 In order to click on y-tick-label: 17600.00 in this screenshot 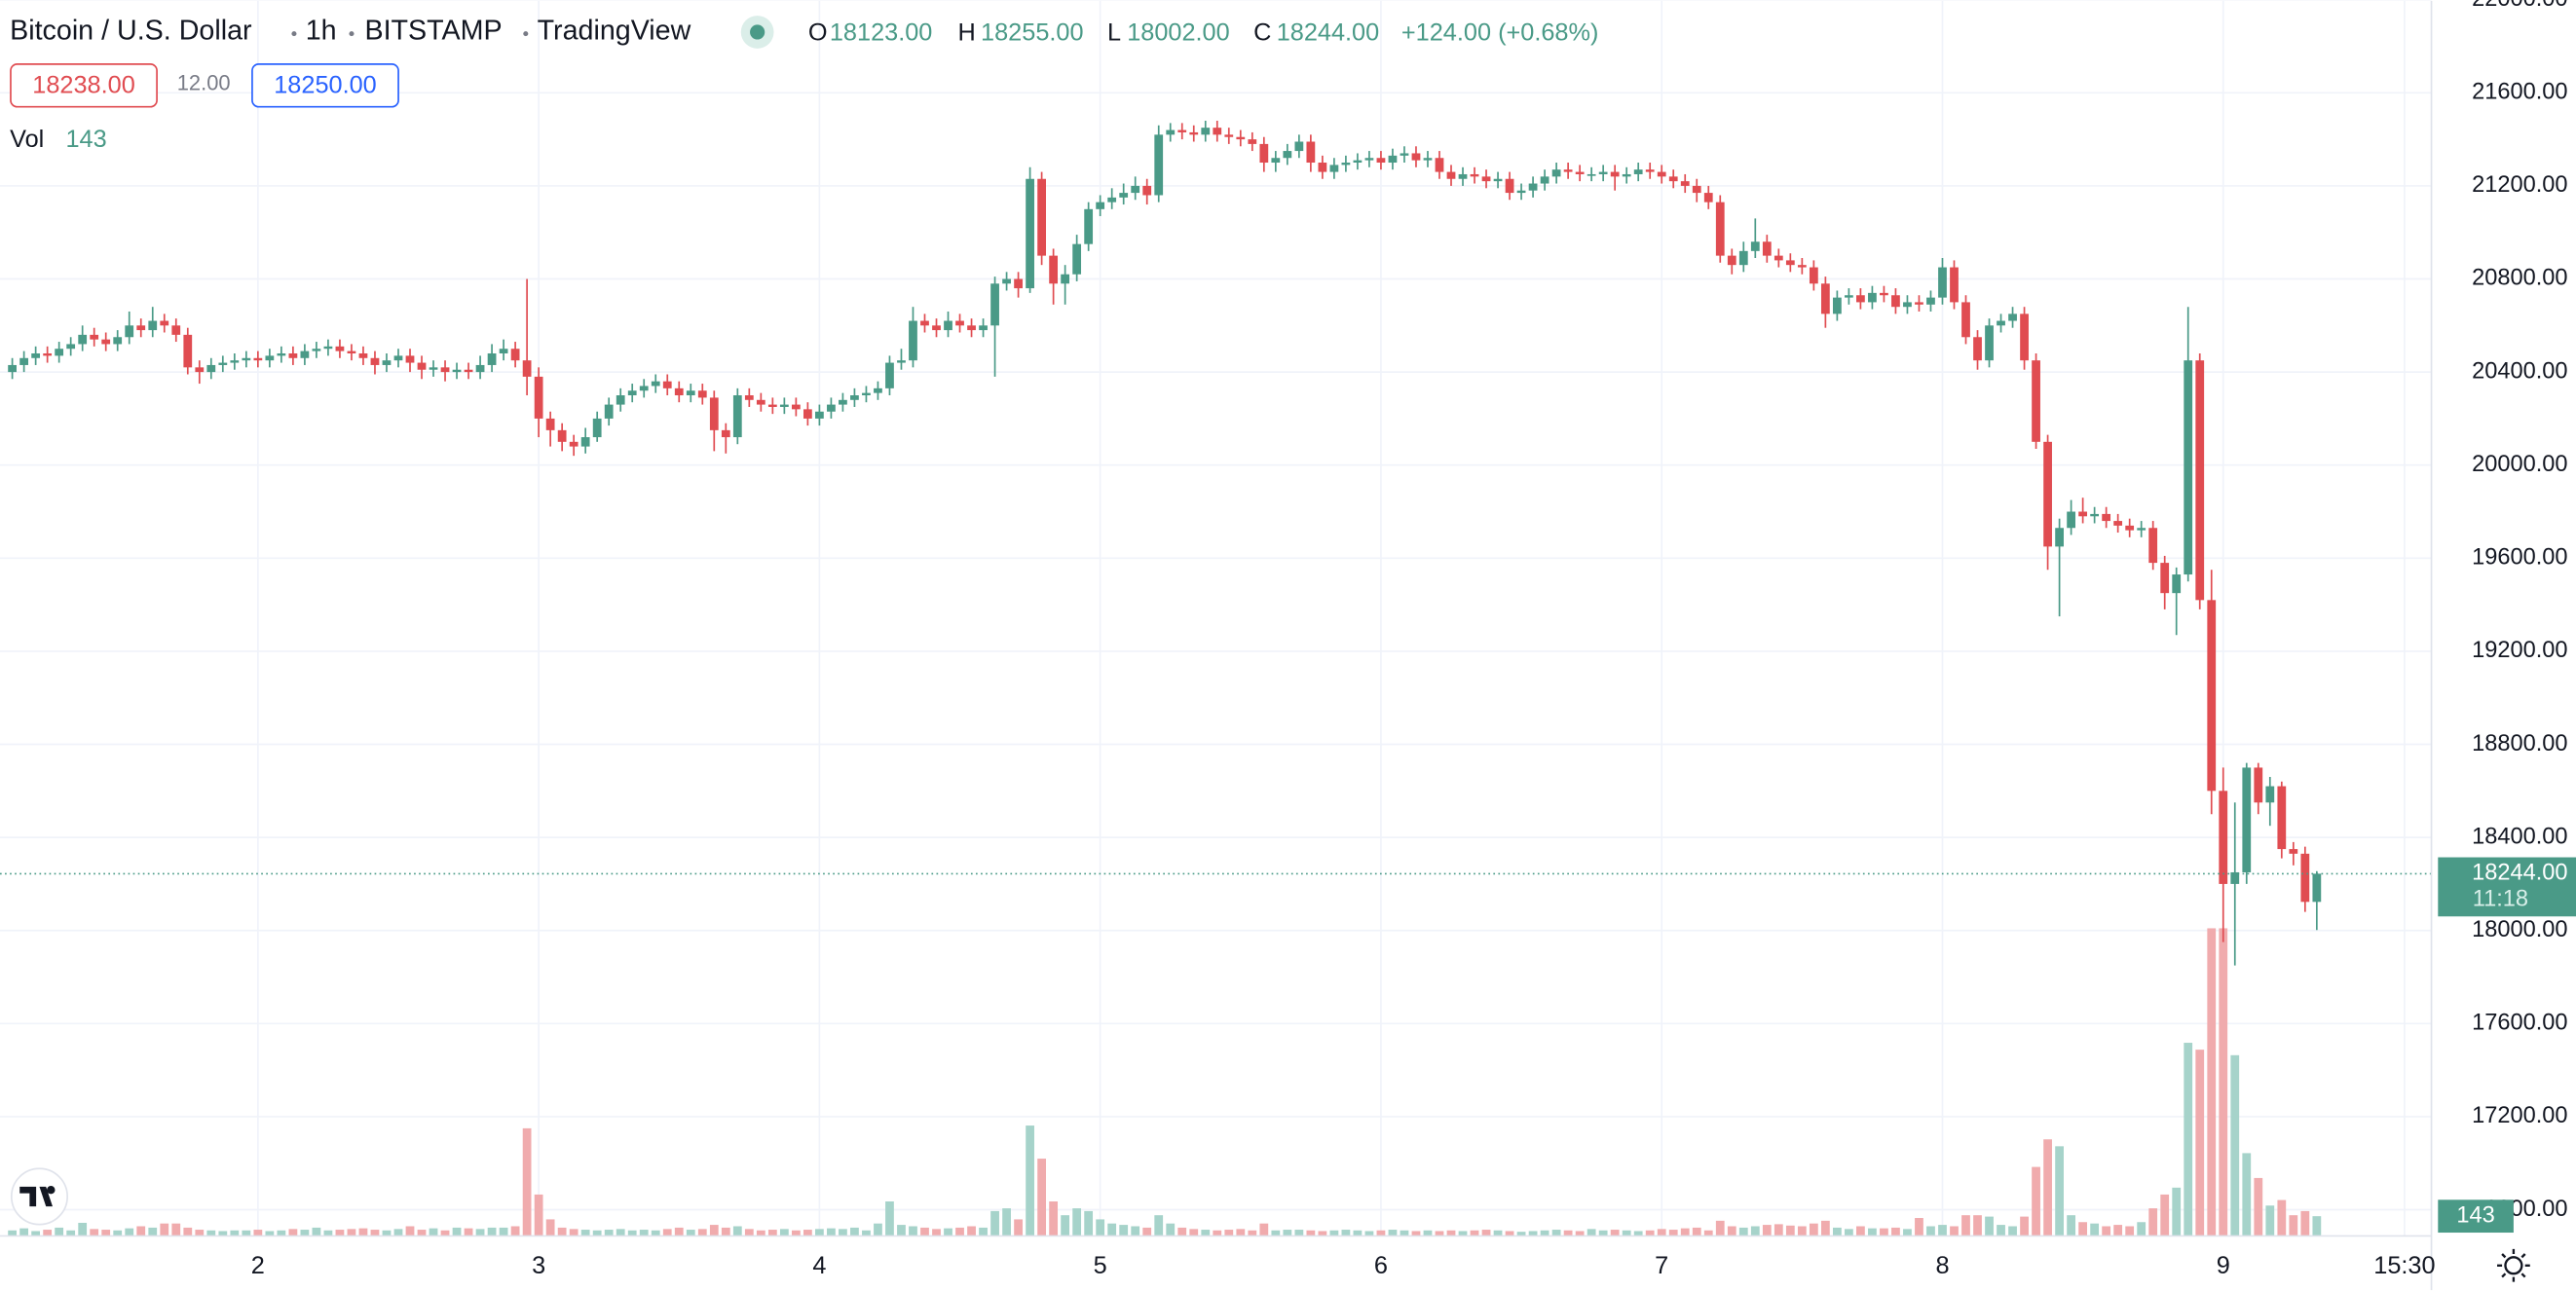, I will do `click(2519, 1023)`.